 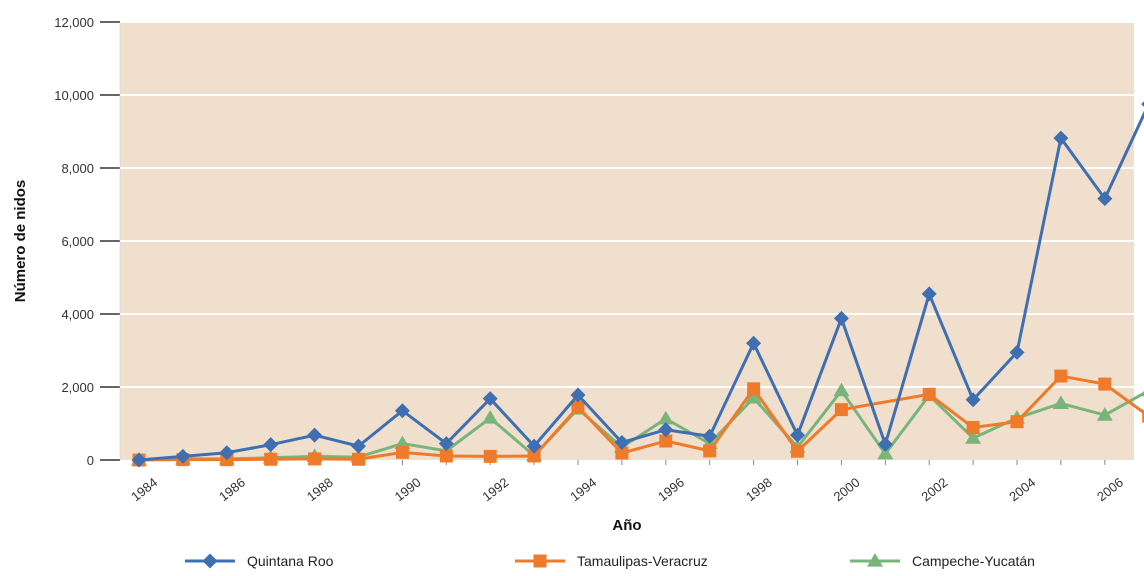 I want to click on x-tick-label: 1992, so click(x=495, y=490).